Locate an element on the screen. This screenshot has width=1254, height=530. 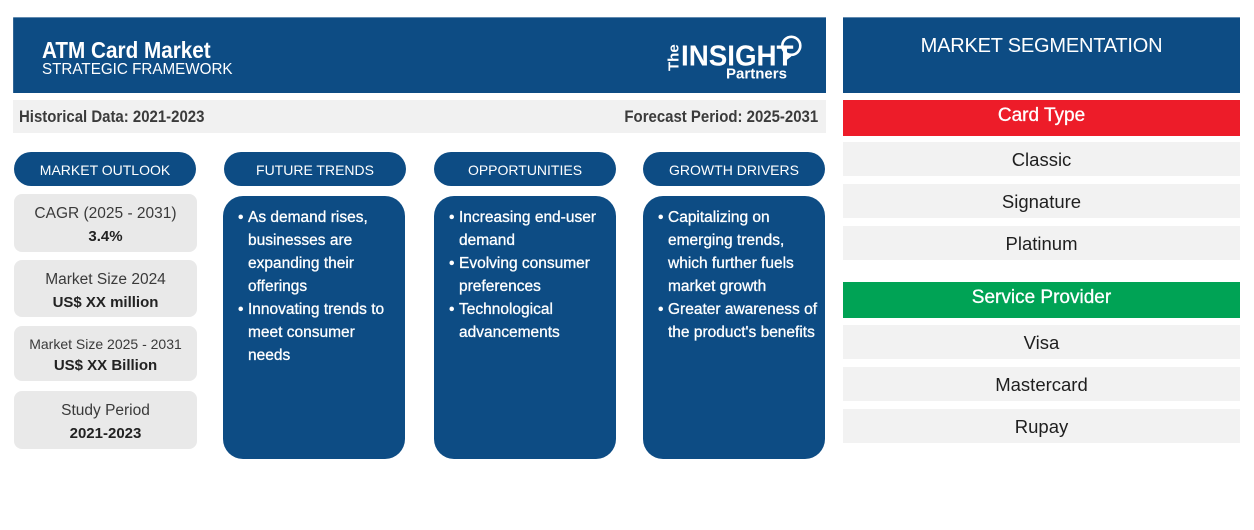
svg-text: The is located at coordinates (674, 57).